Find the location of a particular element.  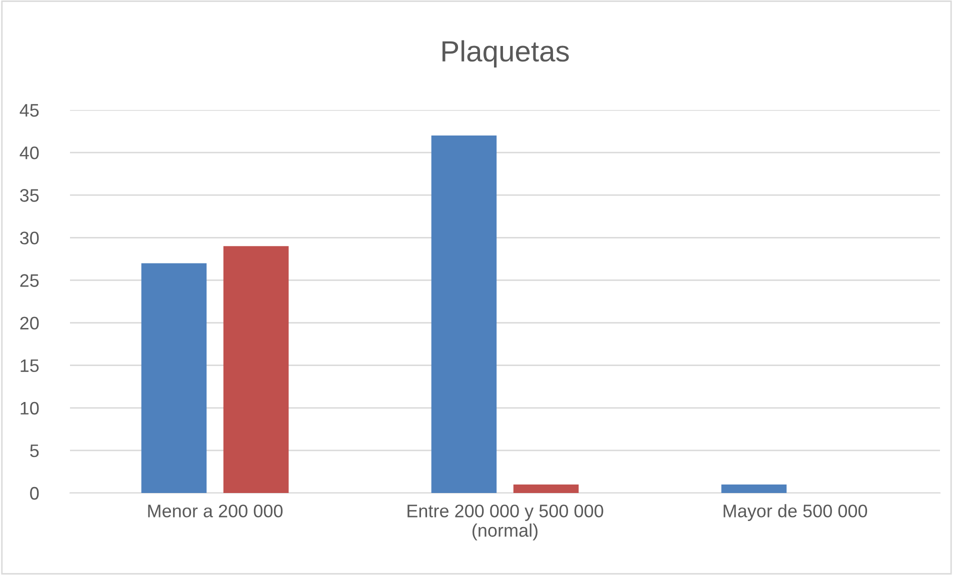

y-tick-label: 10 is located at coordinates (29, 408).